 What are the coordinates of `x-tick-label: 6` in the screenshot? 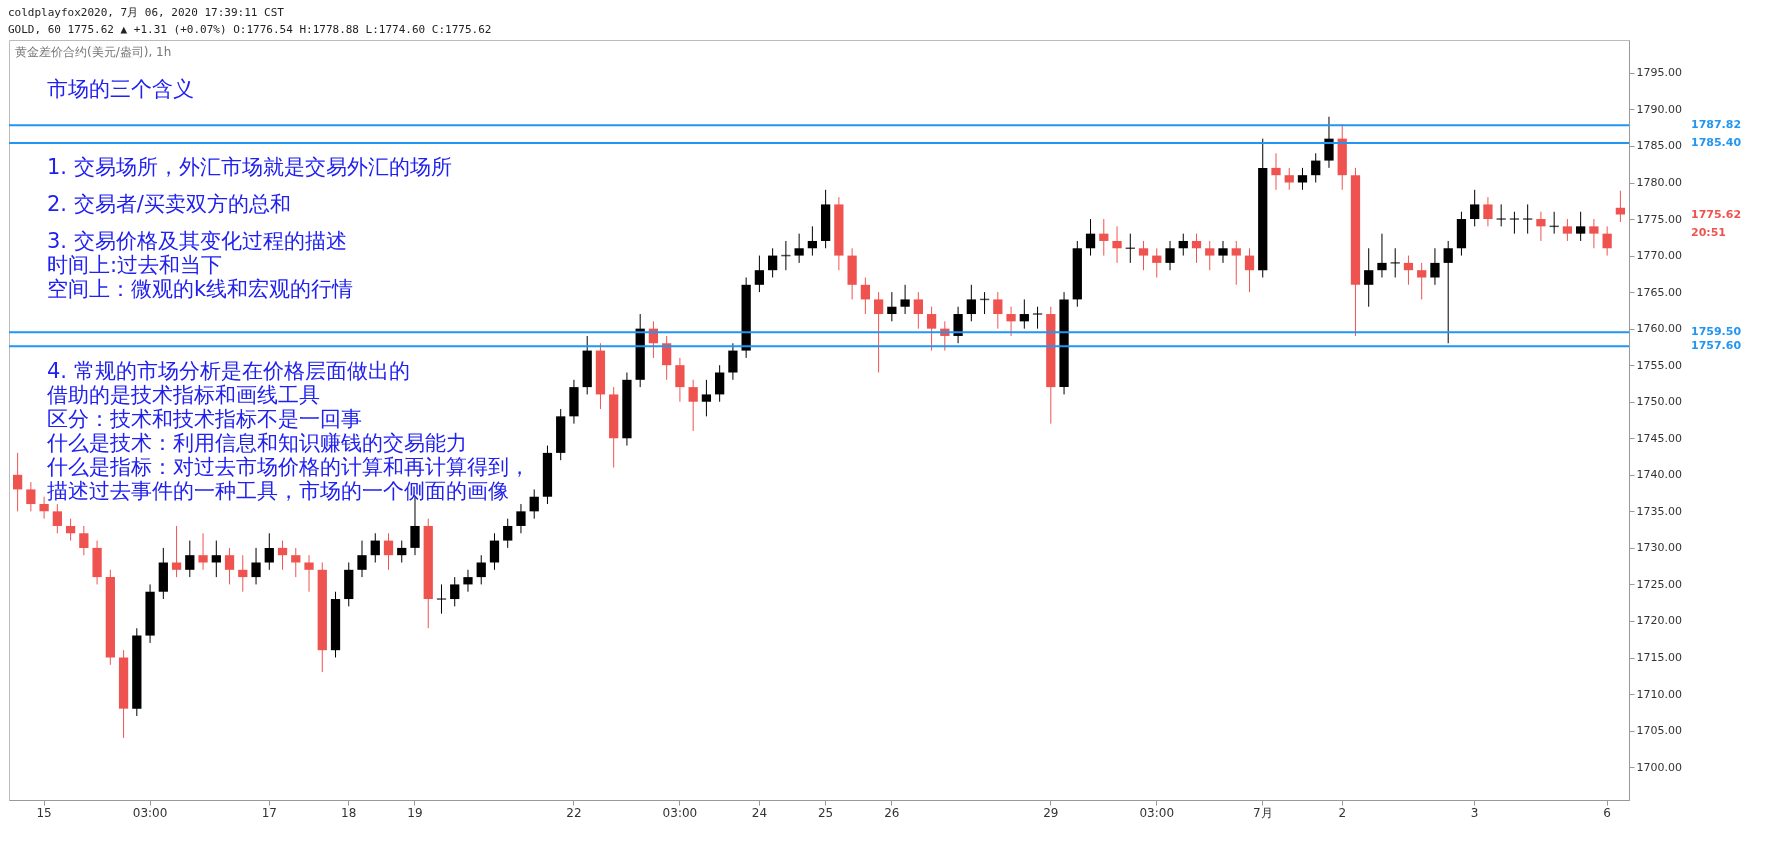 It's located at (1607, 812).